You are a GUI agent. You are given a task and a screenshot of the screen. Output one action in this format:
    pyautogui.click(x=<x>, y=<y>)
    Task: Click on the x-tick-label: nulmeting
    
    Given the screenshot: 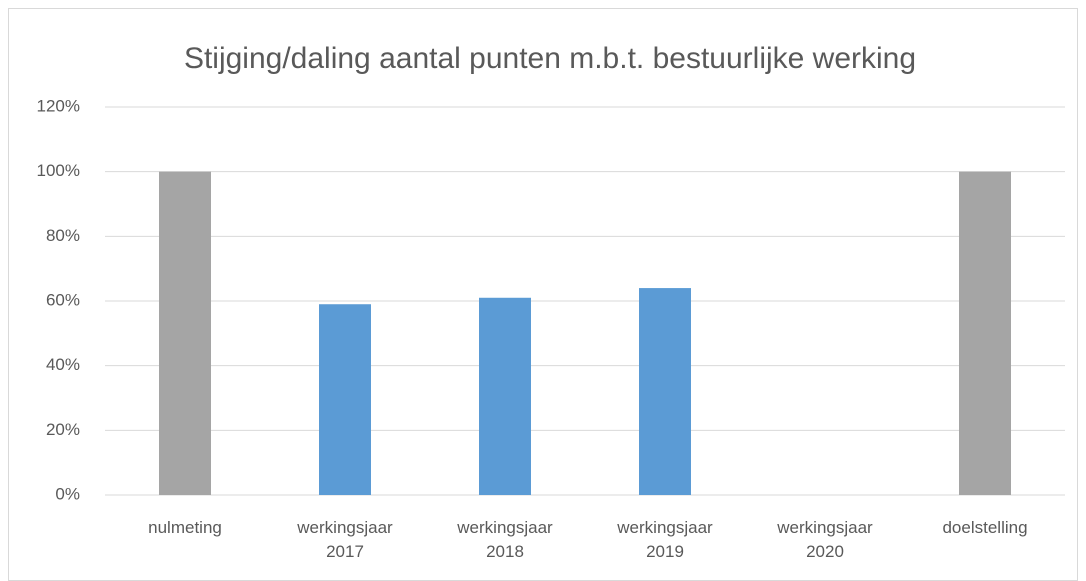 What is the action you would take?
    pyautogui.click(x=185, y=527)
    